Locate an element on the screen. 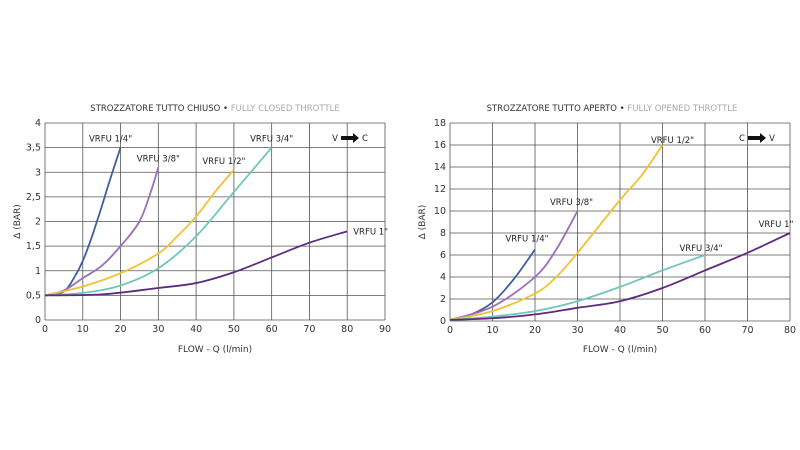  y-tick-label: 3 is located at coordinates (38, 172).